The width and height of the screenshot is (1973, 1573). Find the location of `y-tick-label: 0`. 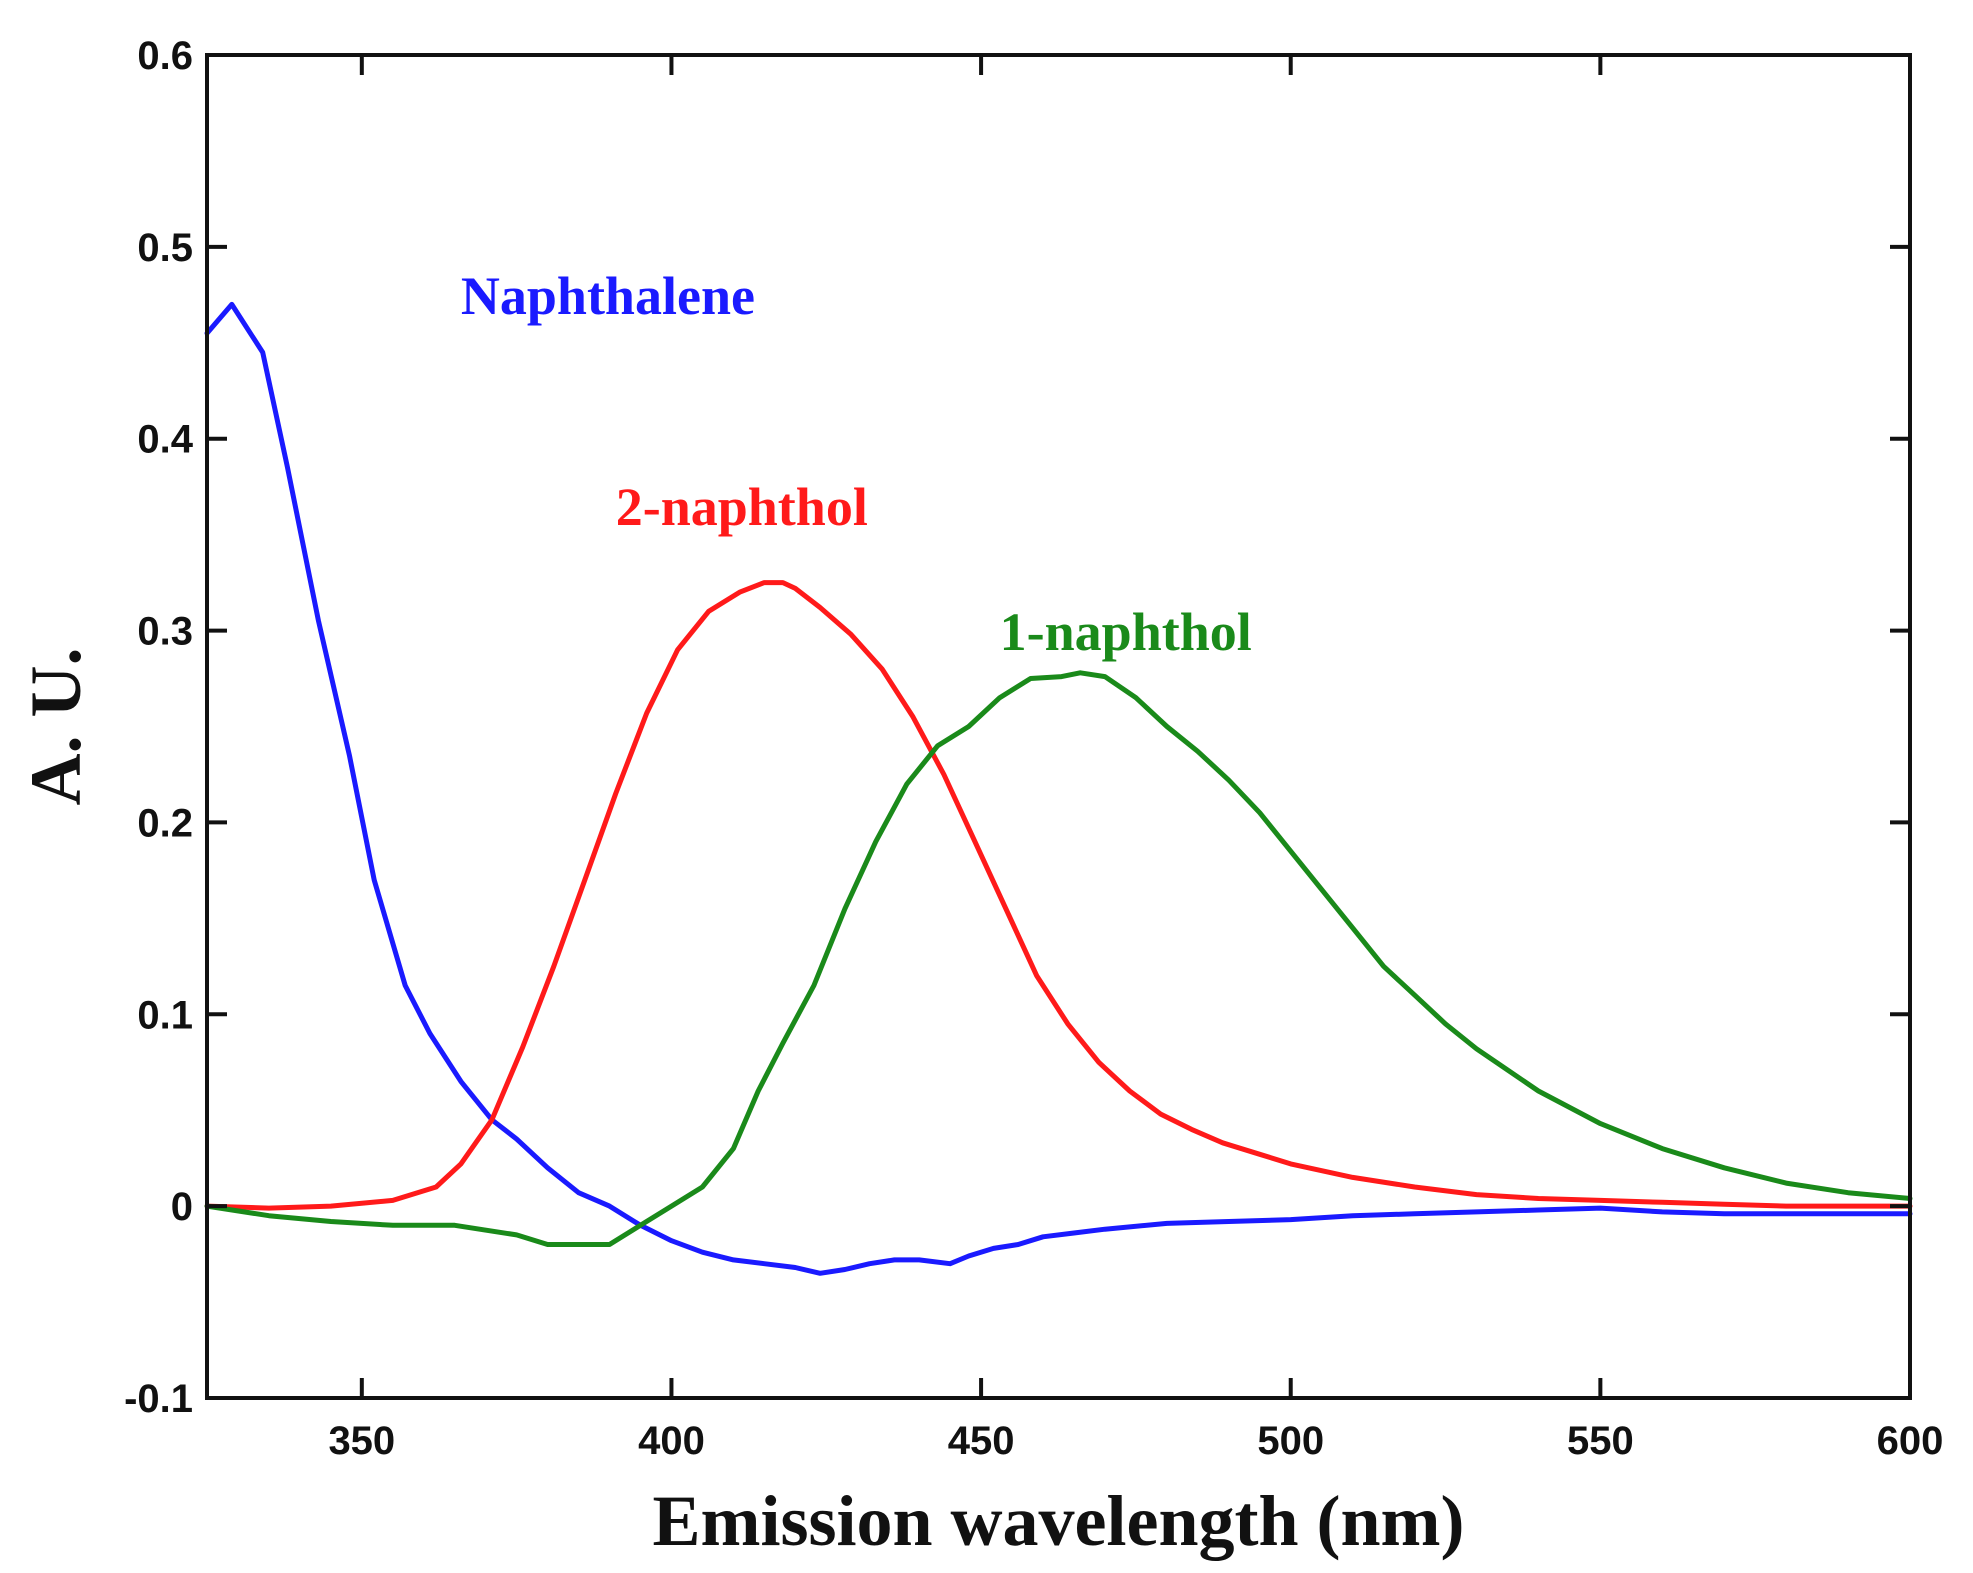

y-tick-label: 0 is located at coordinates (182, 1207).